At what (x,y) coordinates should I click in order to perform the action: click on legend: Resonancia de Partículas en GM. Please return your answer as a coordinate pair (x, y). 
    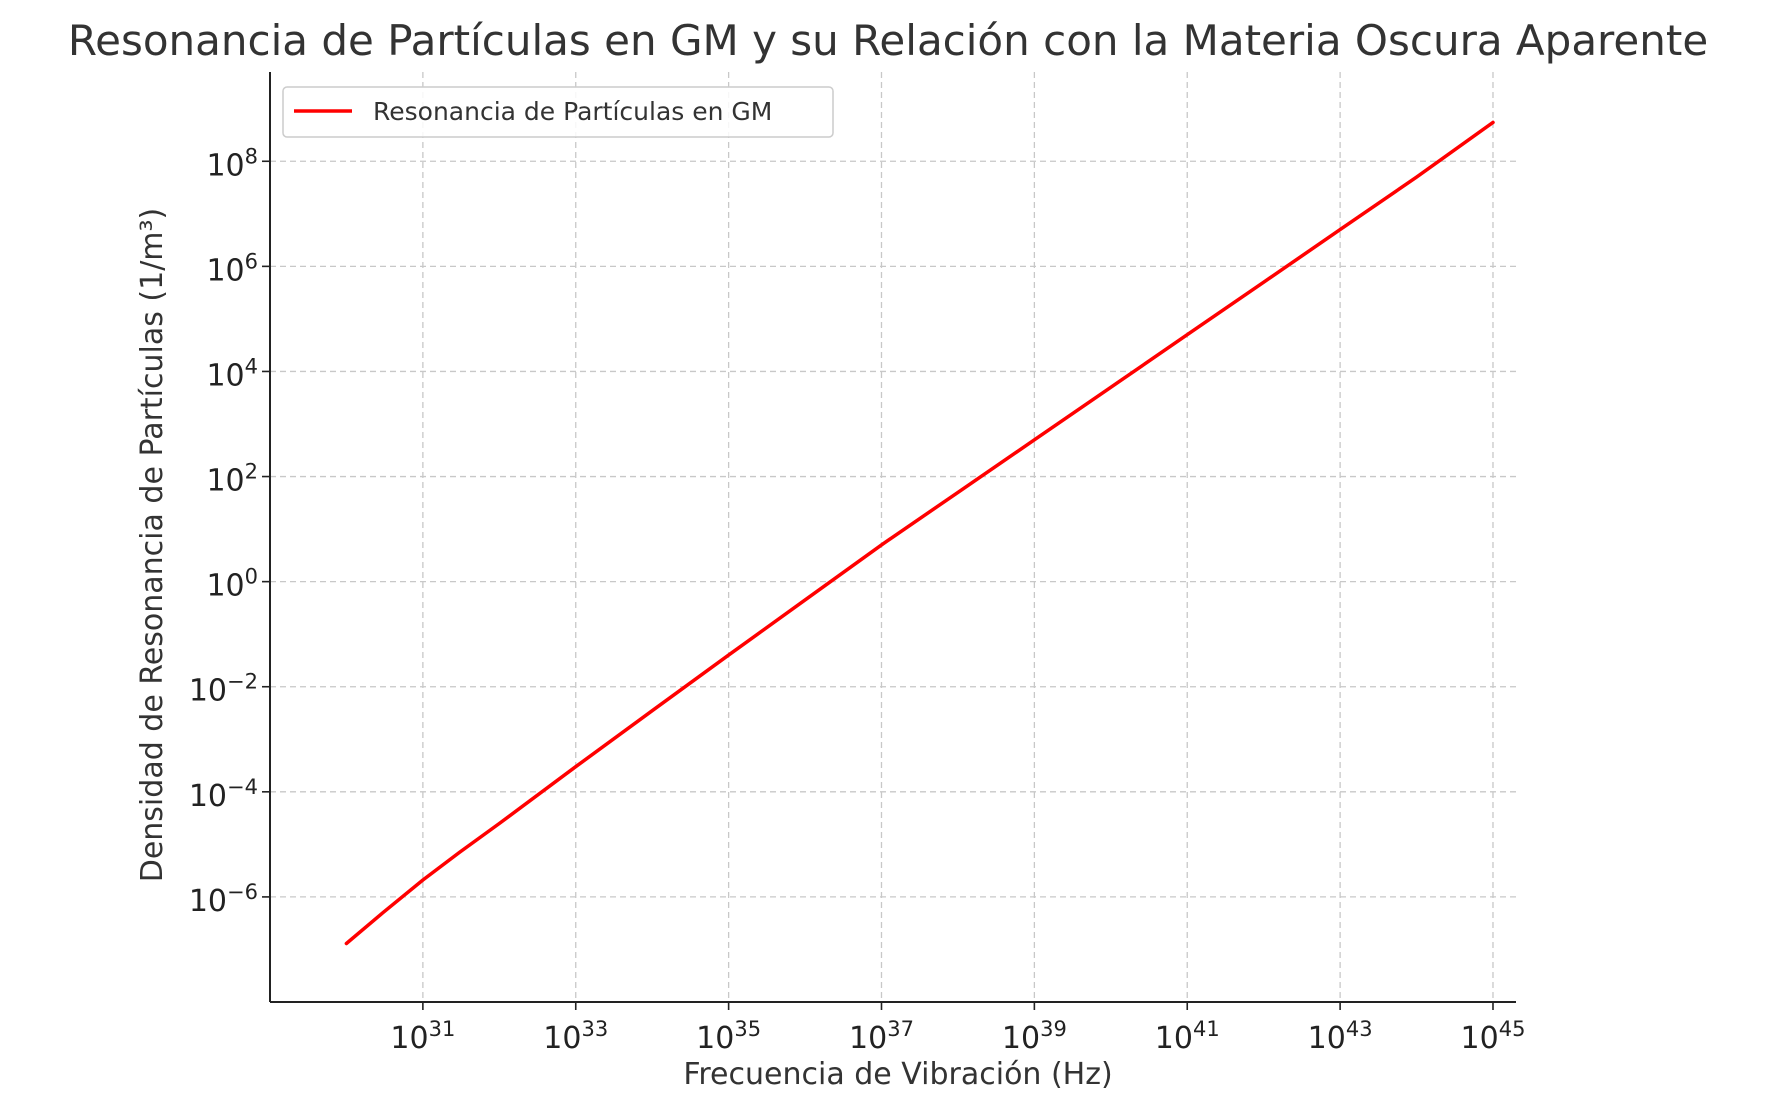
    Looking at the image, I should click on (558, 112).